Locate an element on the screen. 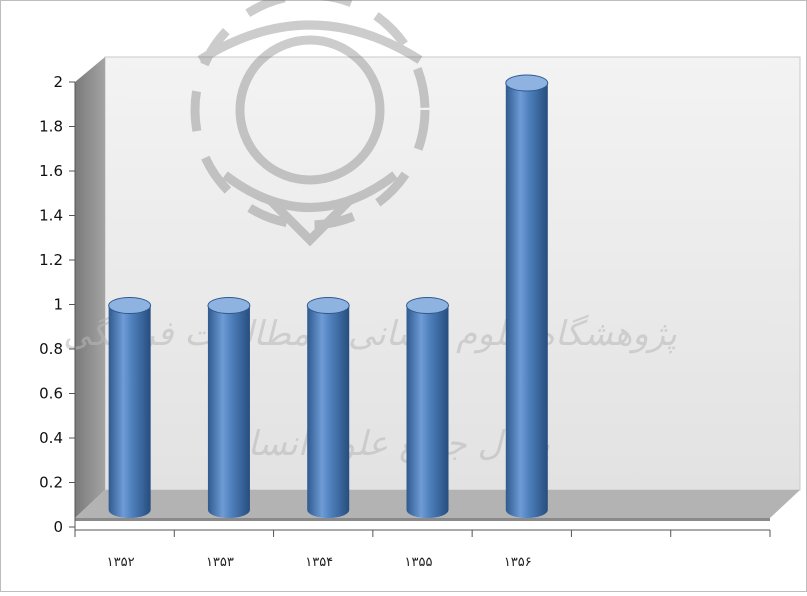 This screenshot has height=596, width=807. y-tick-label: 1.4 is located at coordinates (51, 216).